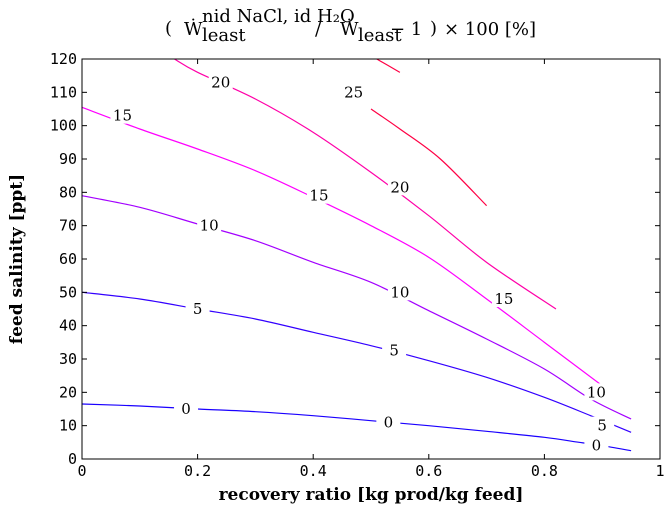  I want to click on y-tick-label: 30, so click(68, 359).